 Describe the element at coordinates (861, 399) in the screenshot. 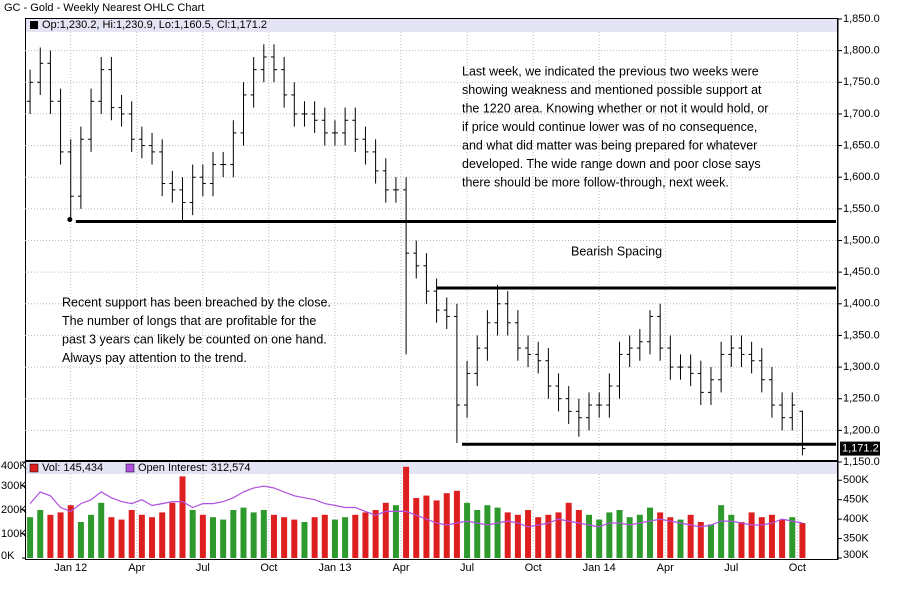

I see `y-tick-label: 1,250.0` at that location.